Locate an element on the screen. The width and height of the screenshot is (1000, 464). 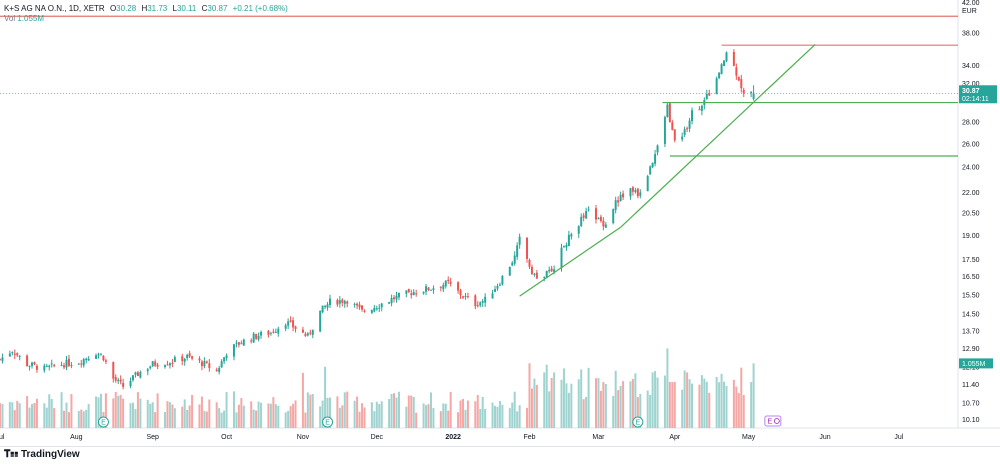
earnings-marker: E is located at coordinates (103, 422).